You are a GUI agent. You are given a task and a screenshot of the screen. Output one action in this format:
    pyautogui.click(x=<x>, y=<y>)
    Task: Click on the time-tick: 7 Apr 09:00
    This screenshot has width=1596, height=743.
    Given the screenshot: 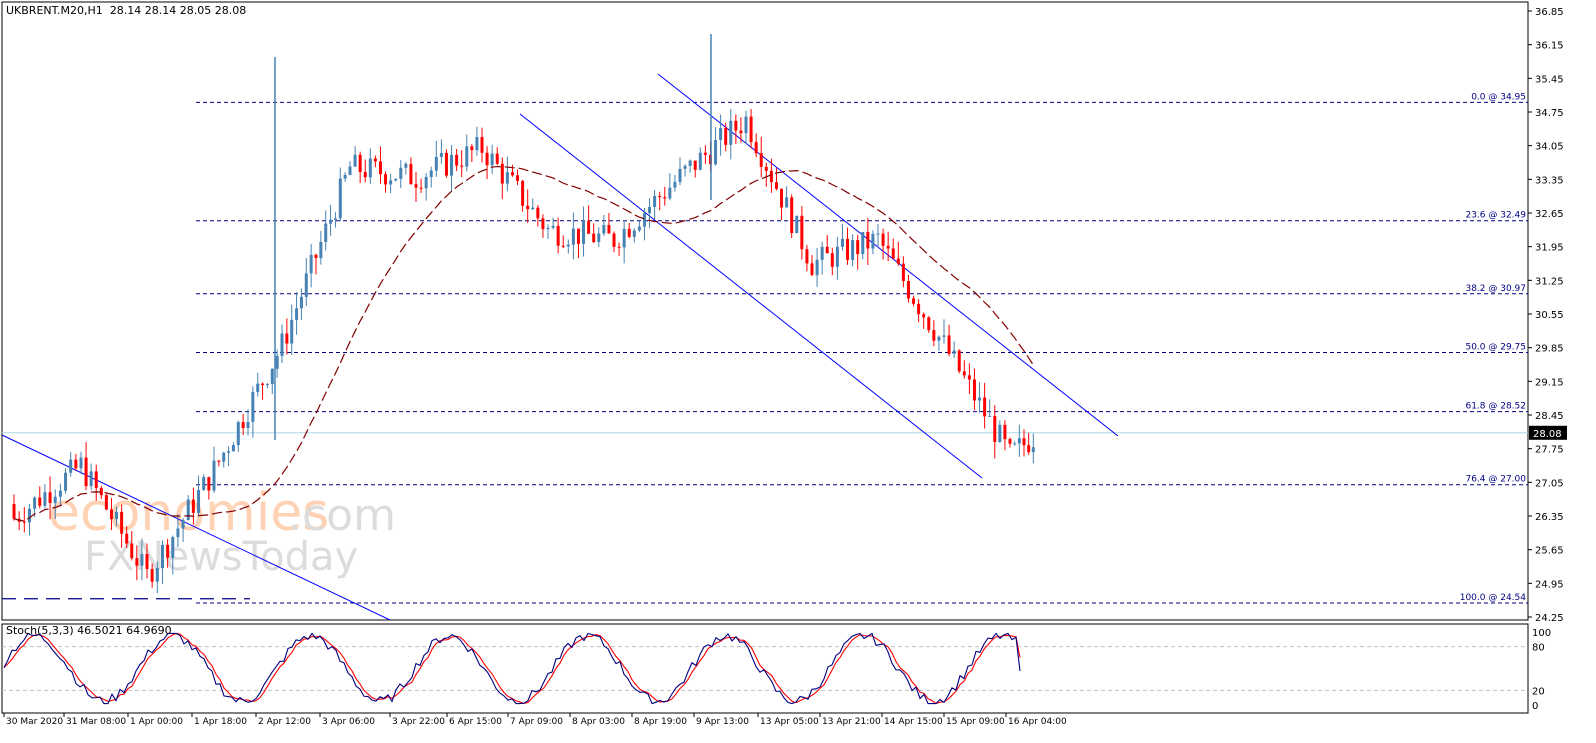 What is the action you would take?
    pyautogui.click(x=536, y=722)
    